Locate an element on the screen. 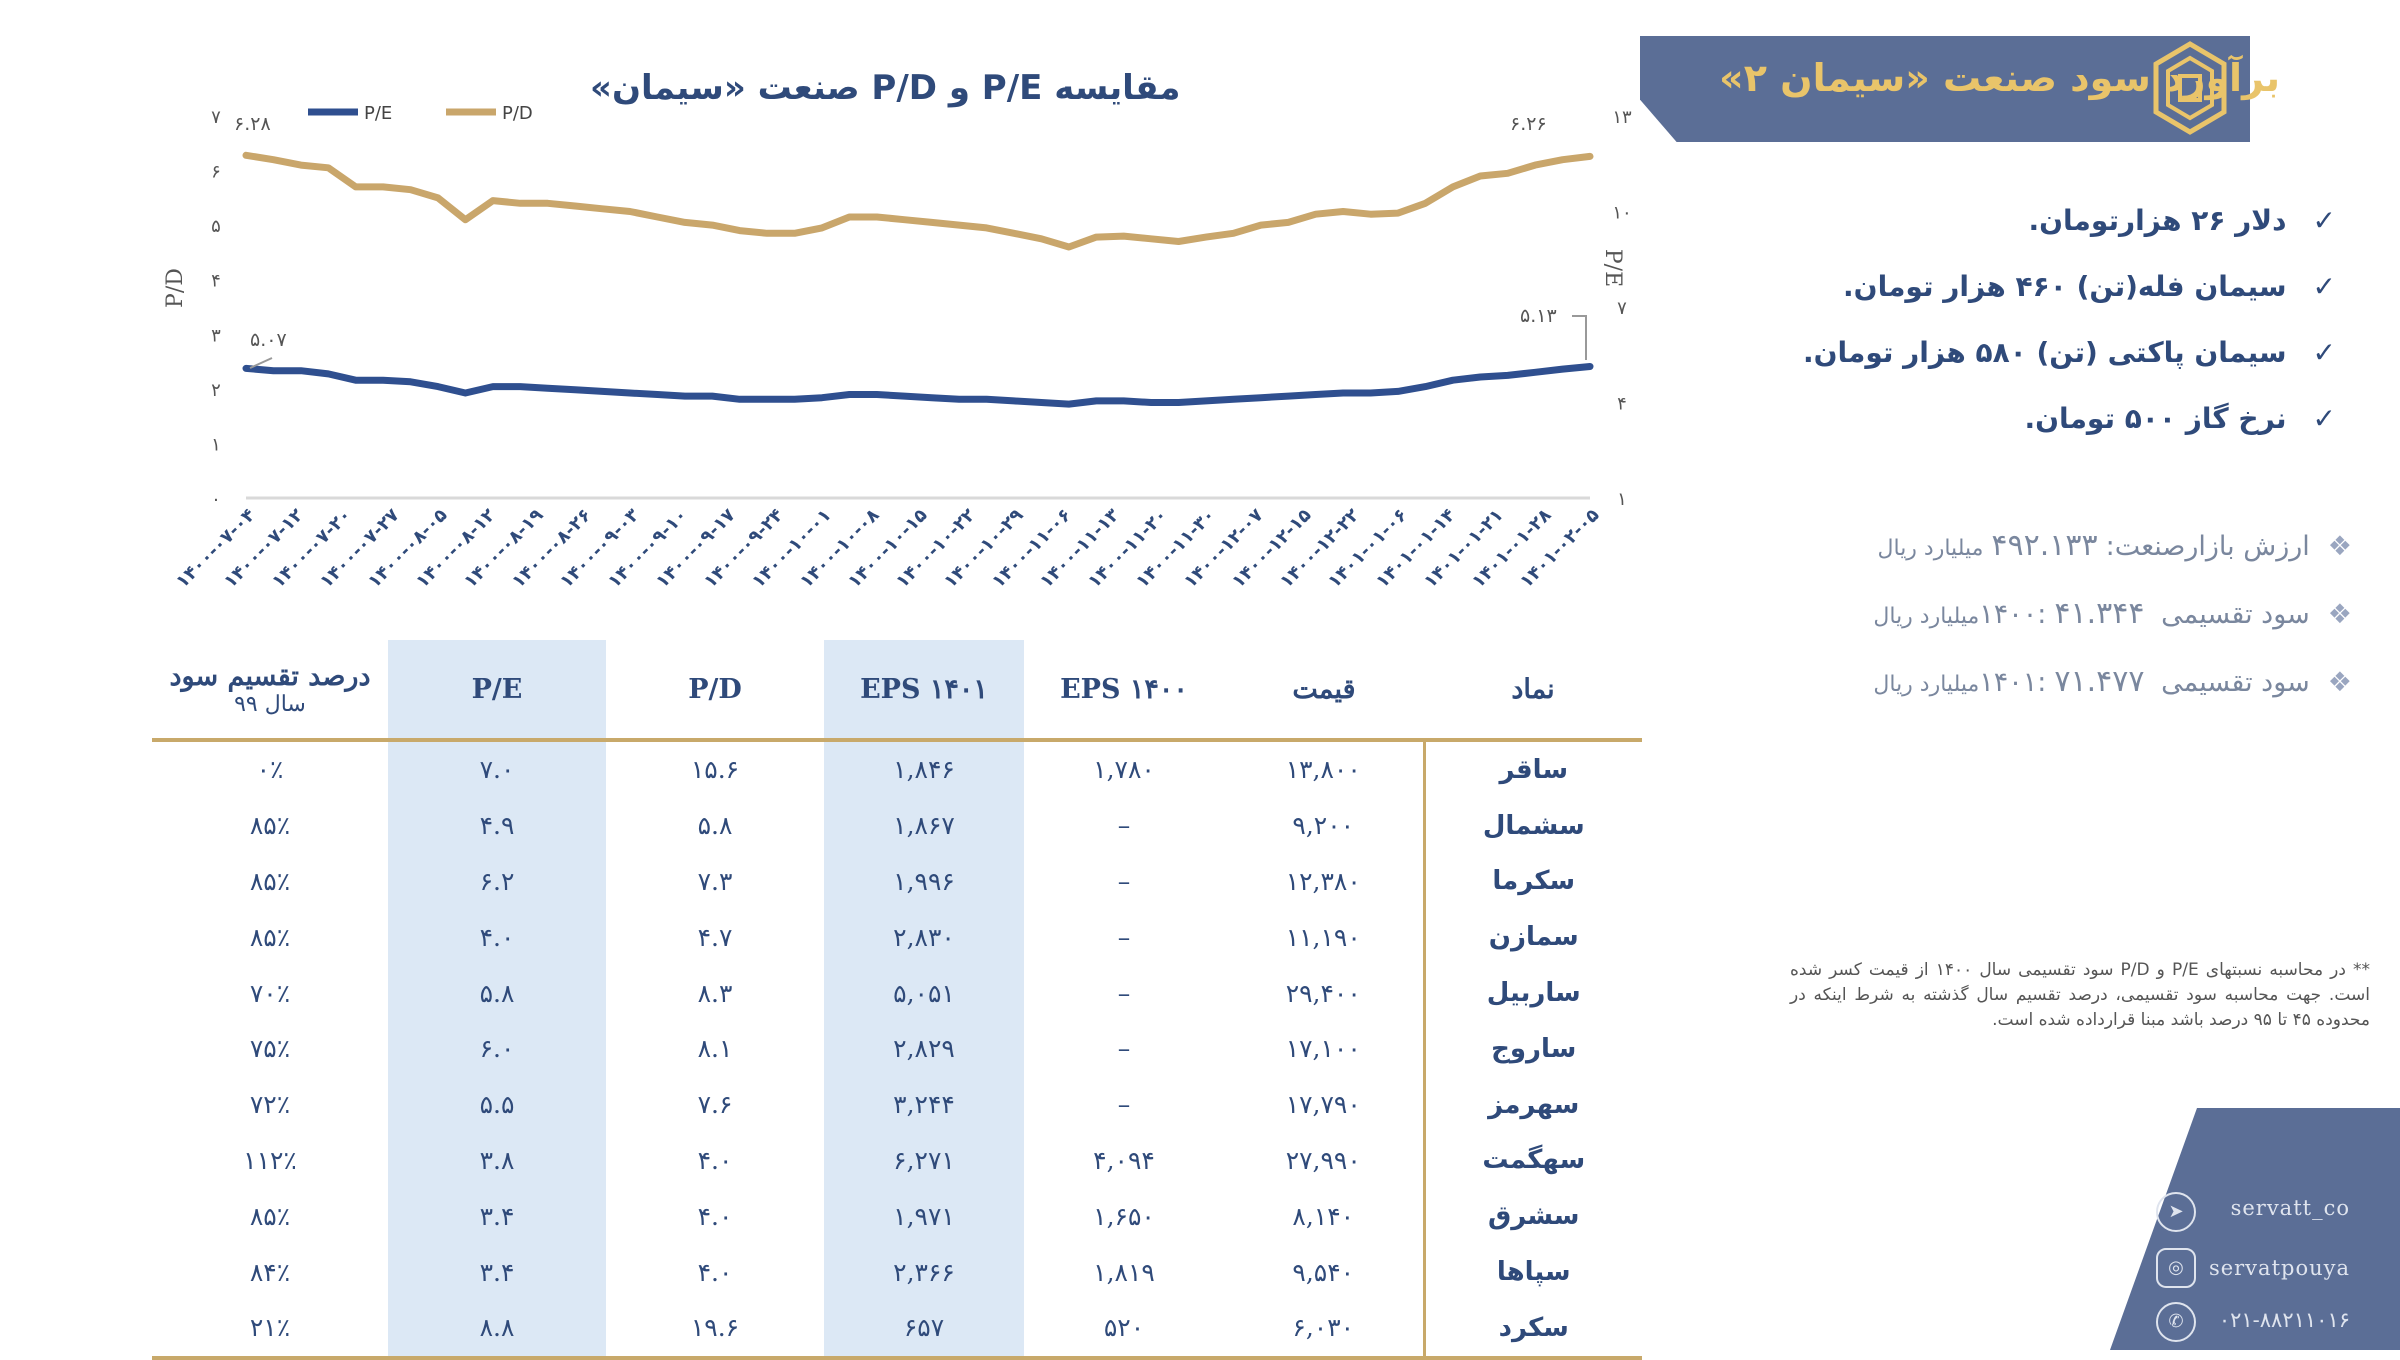 The image size is (2400, 1360). left-axis-tick: ۰ is located at coordinates (216, 499).